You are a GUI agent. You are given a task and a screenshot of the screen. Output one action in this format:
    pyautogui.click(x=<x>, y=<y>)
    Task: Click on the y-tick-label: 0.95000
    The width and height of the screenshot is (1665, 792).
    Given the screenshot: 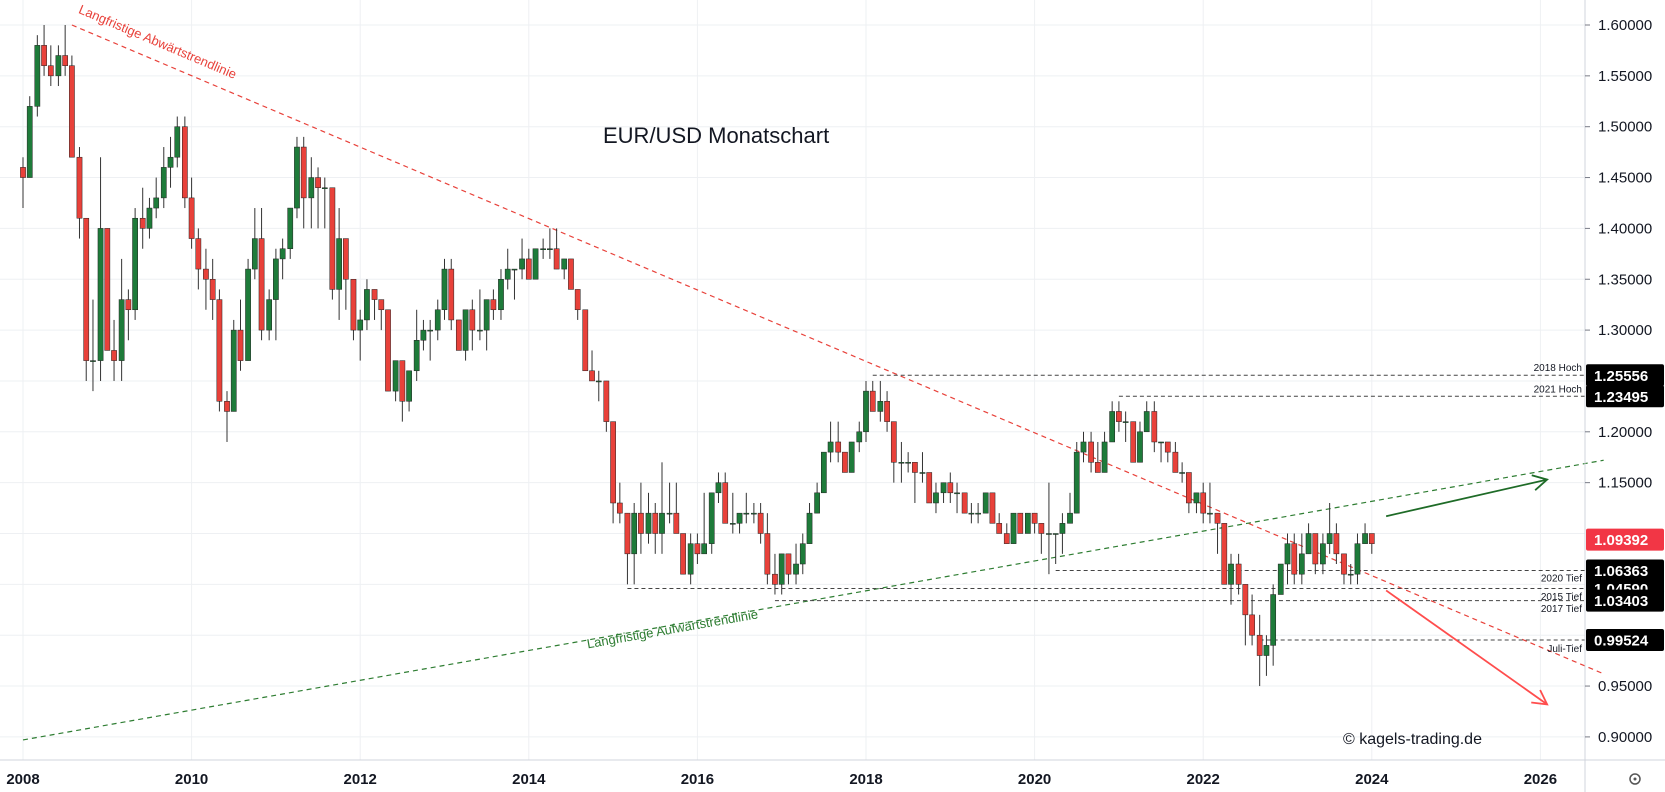 What is the action you would take?
    pyautogui.click(x=1625, y=686)
    